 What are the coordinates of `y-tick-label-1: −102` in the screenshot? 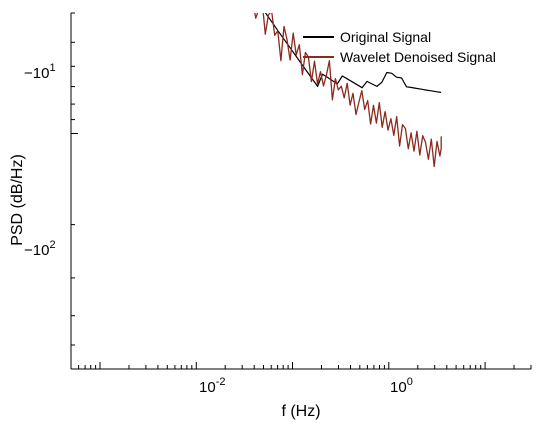 It's located at (40, 249).